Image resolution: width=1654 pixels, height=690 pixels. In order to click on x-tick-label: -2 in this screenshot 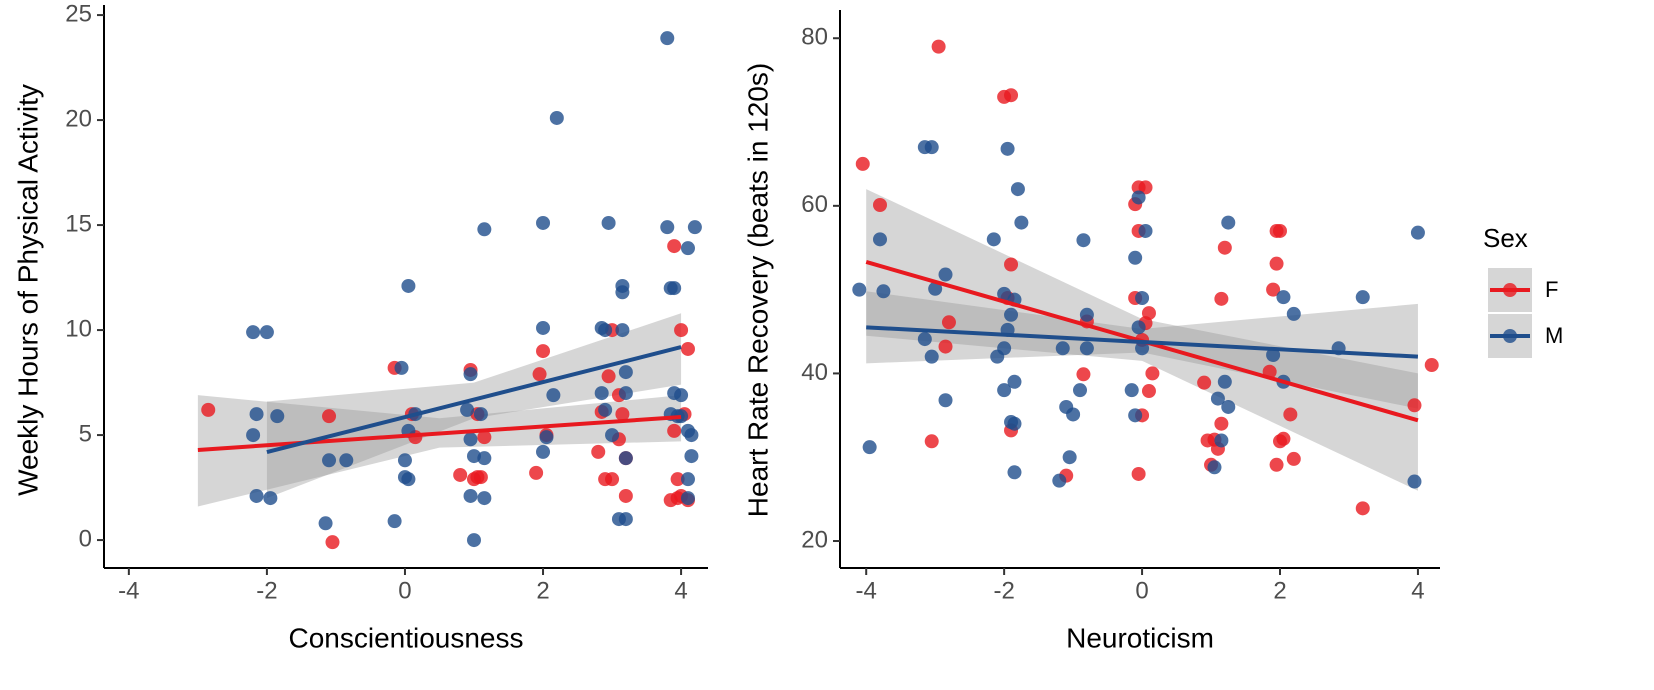, I will do `click(266, 590)`.